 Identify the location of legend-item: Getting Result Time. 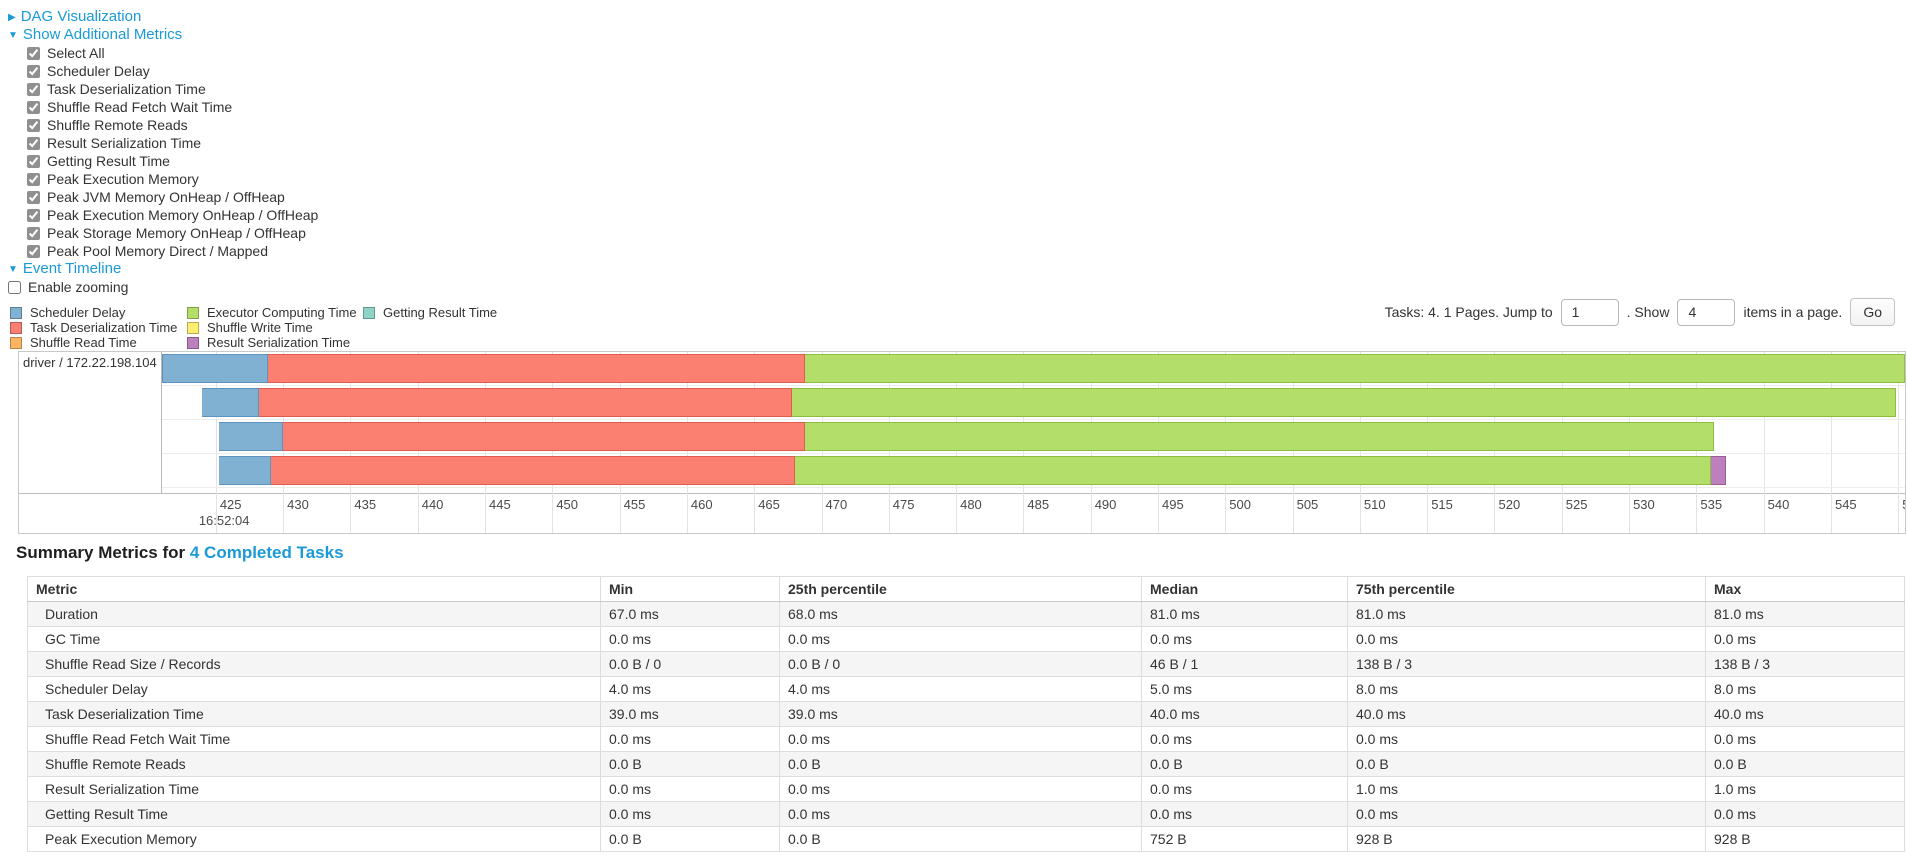
(430, 312).